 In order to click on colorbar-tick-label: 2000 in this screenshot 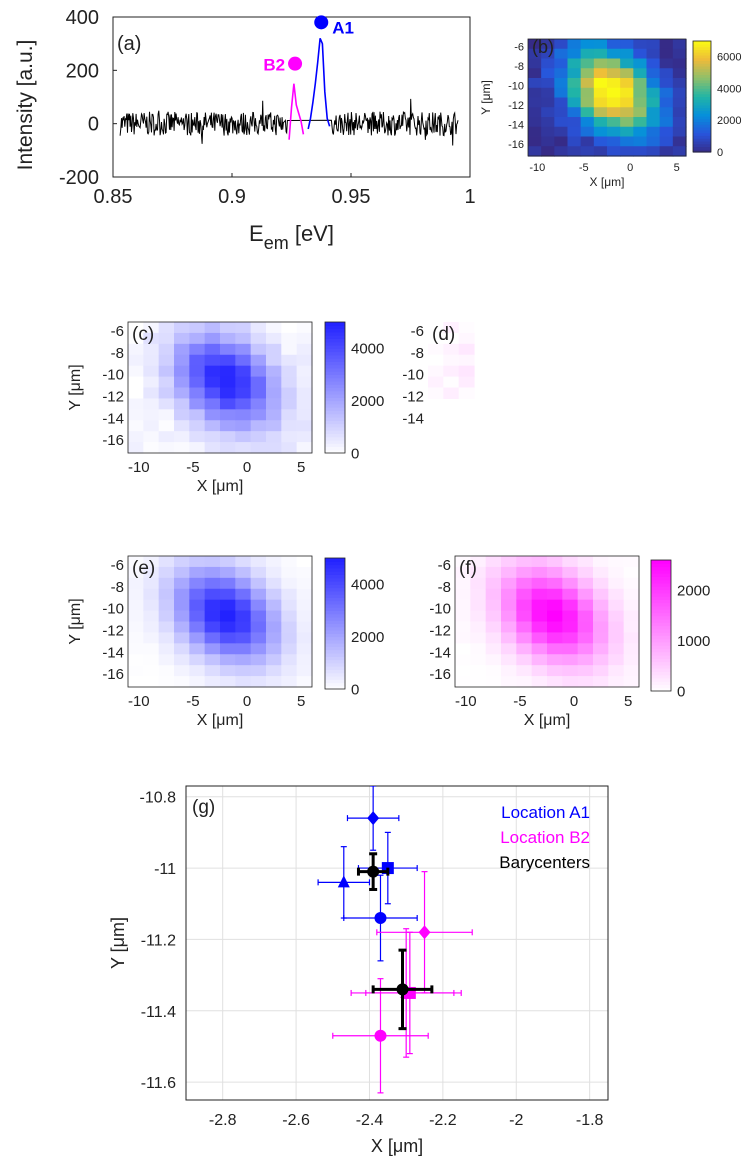, I will do `click(729, 121)`.